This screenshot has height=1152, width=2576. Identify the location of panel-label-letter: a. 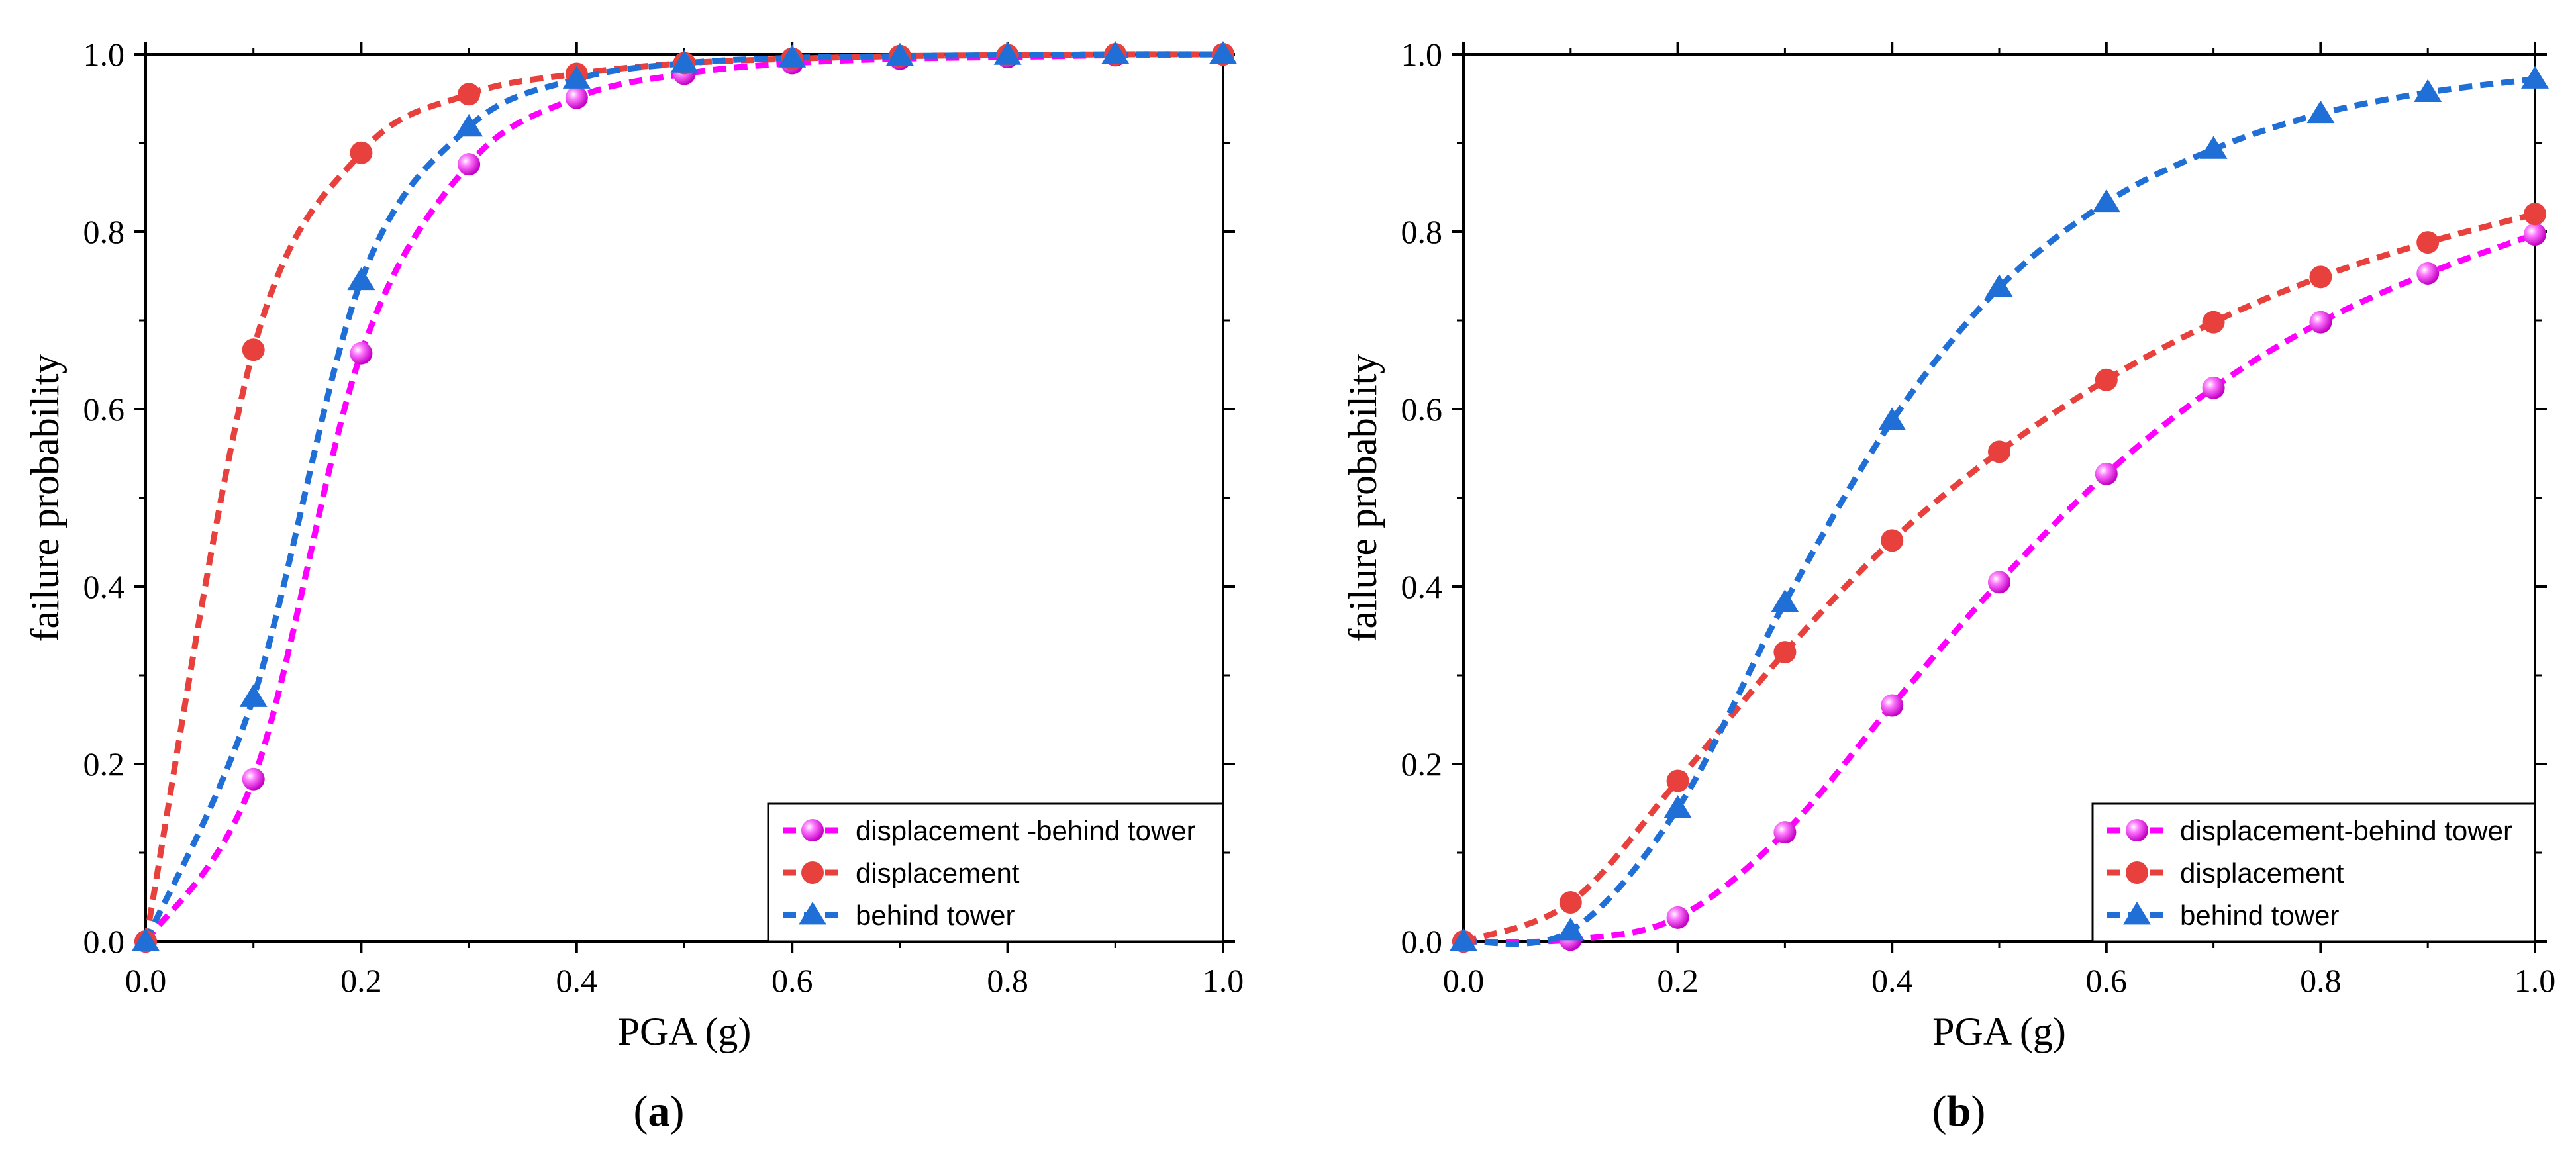
(659, 1111).